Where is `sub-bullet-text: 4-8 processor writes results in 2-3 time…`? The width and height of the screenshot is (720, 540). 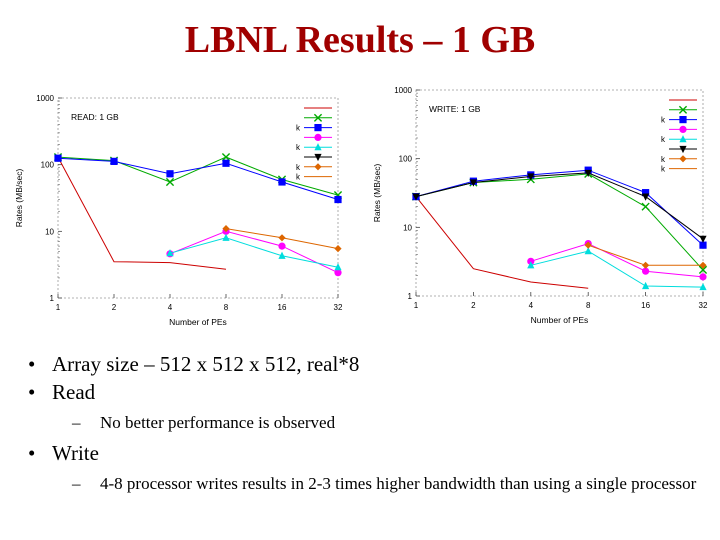
sub-bullet-text: 4-8 processor writes results in 2-3 time… is located at coordinates (398, 483).